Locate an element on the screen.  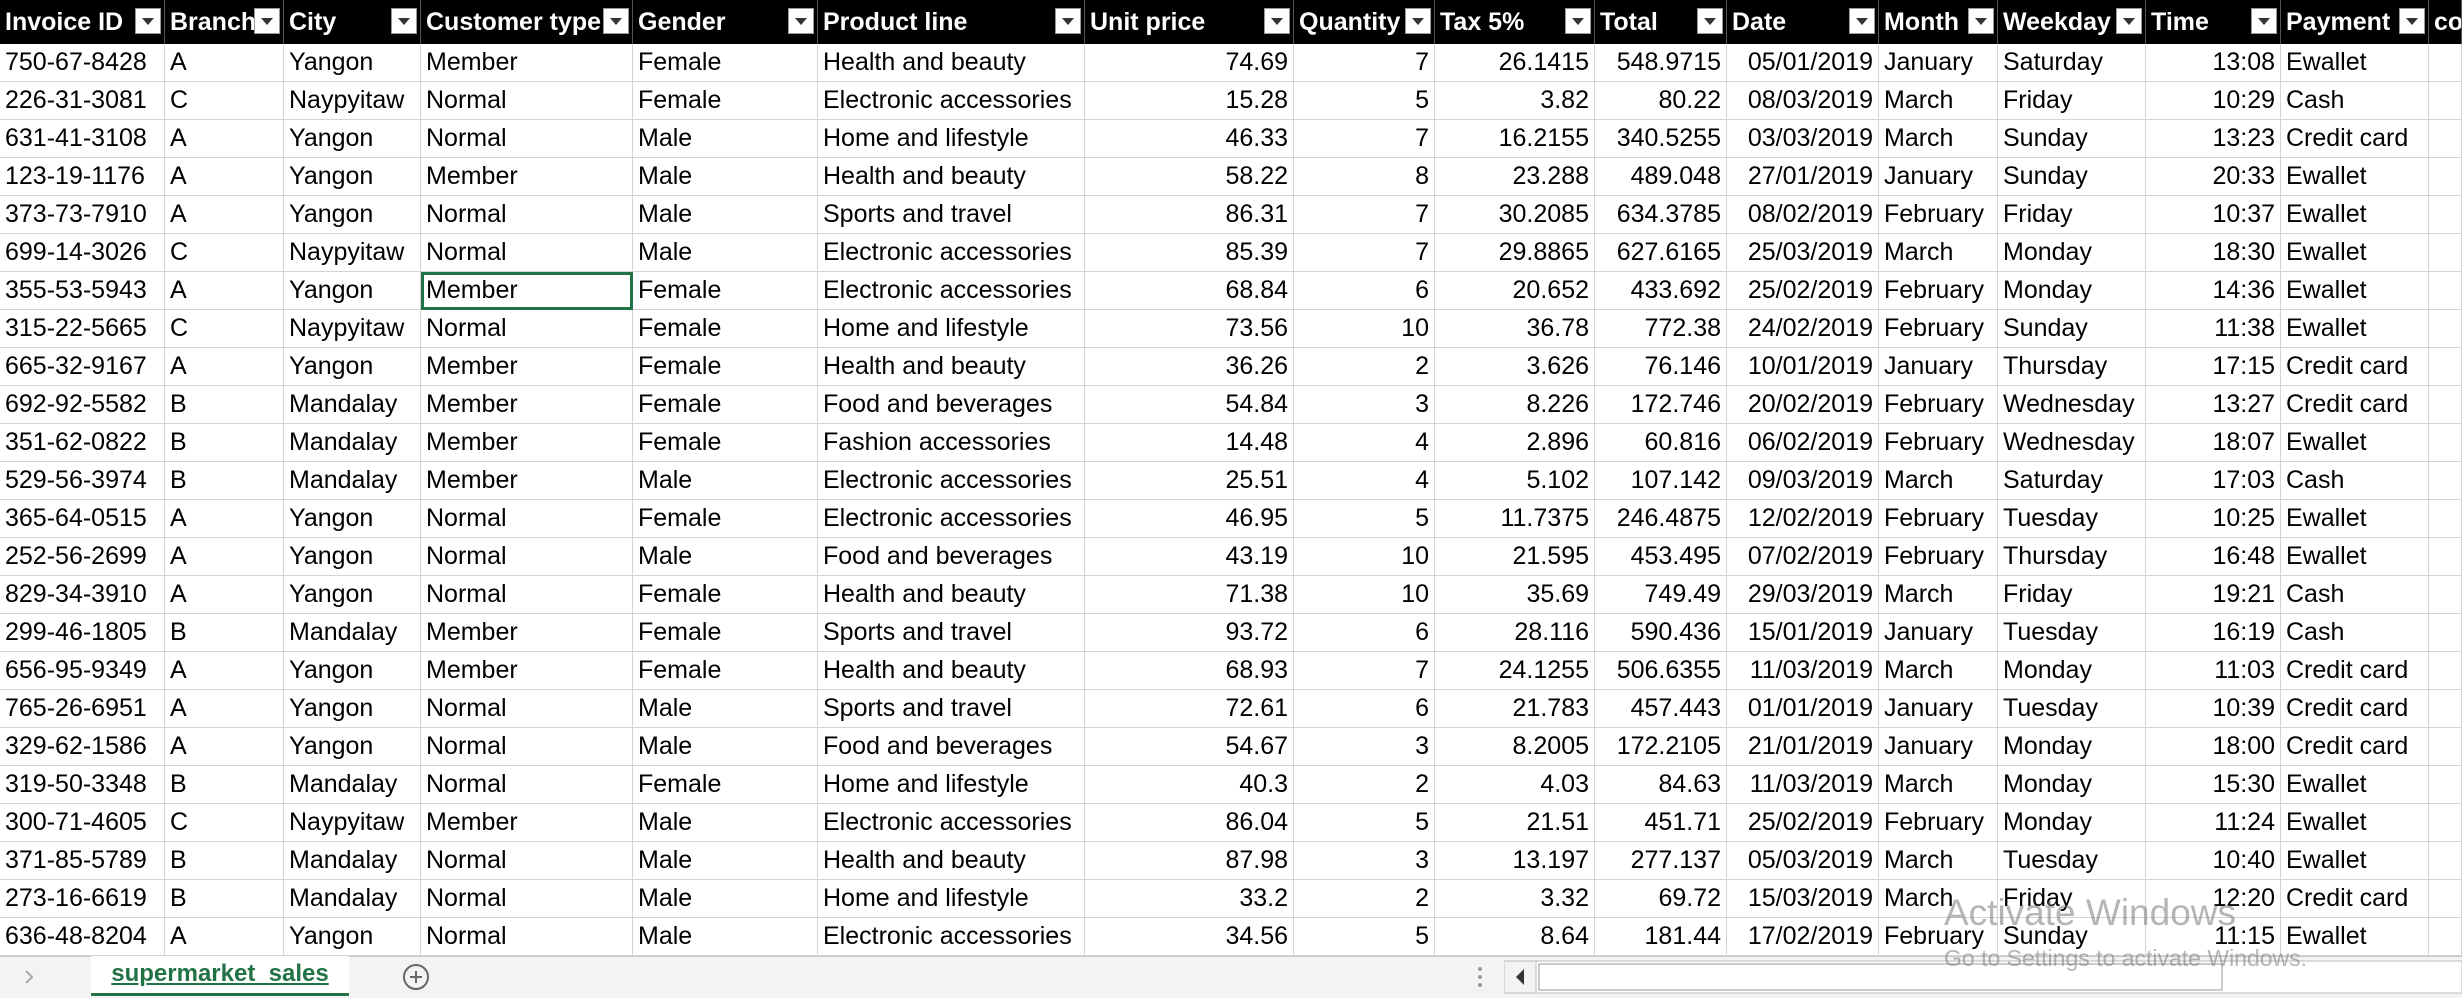
cell: 80.22 is located at coordinates (1661, 101).